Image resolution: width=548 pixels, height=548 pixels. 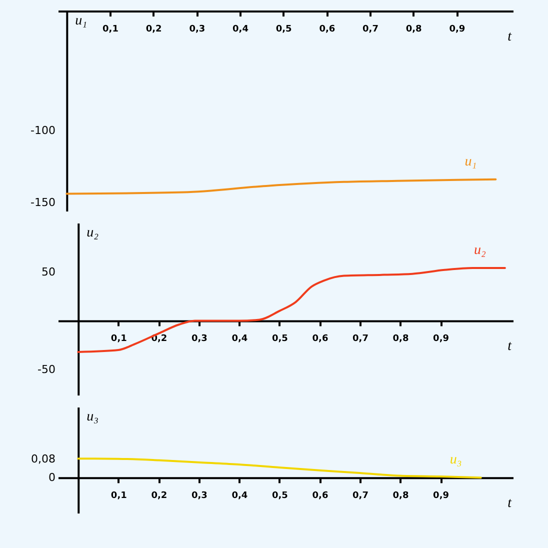 I want to click on y-tick-label: 0, so click(x=52, y=477).